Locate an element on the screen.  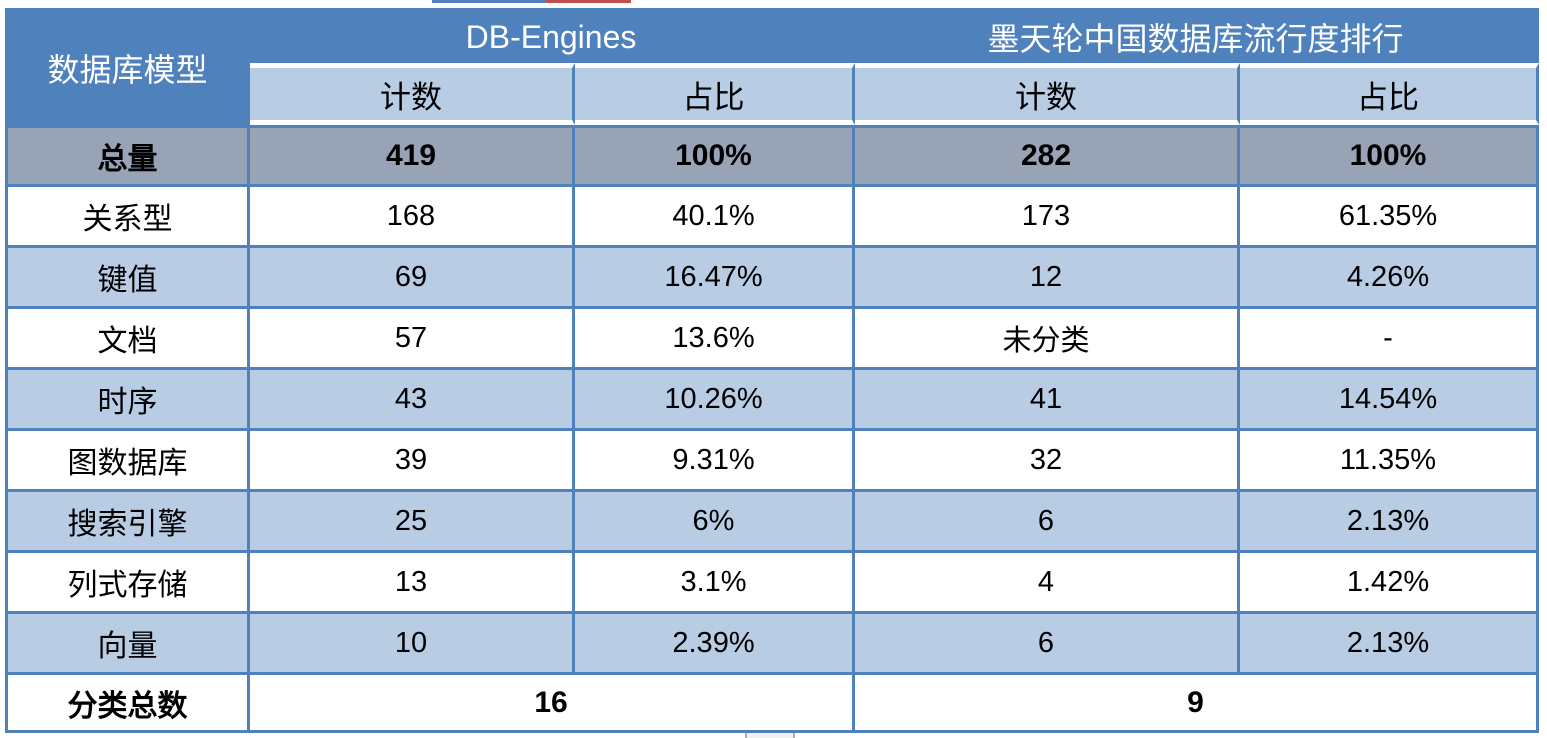
group-header-modb: 墨天轮中国数据库流行度排行 is located at coordinates (1197, 37).